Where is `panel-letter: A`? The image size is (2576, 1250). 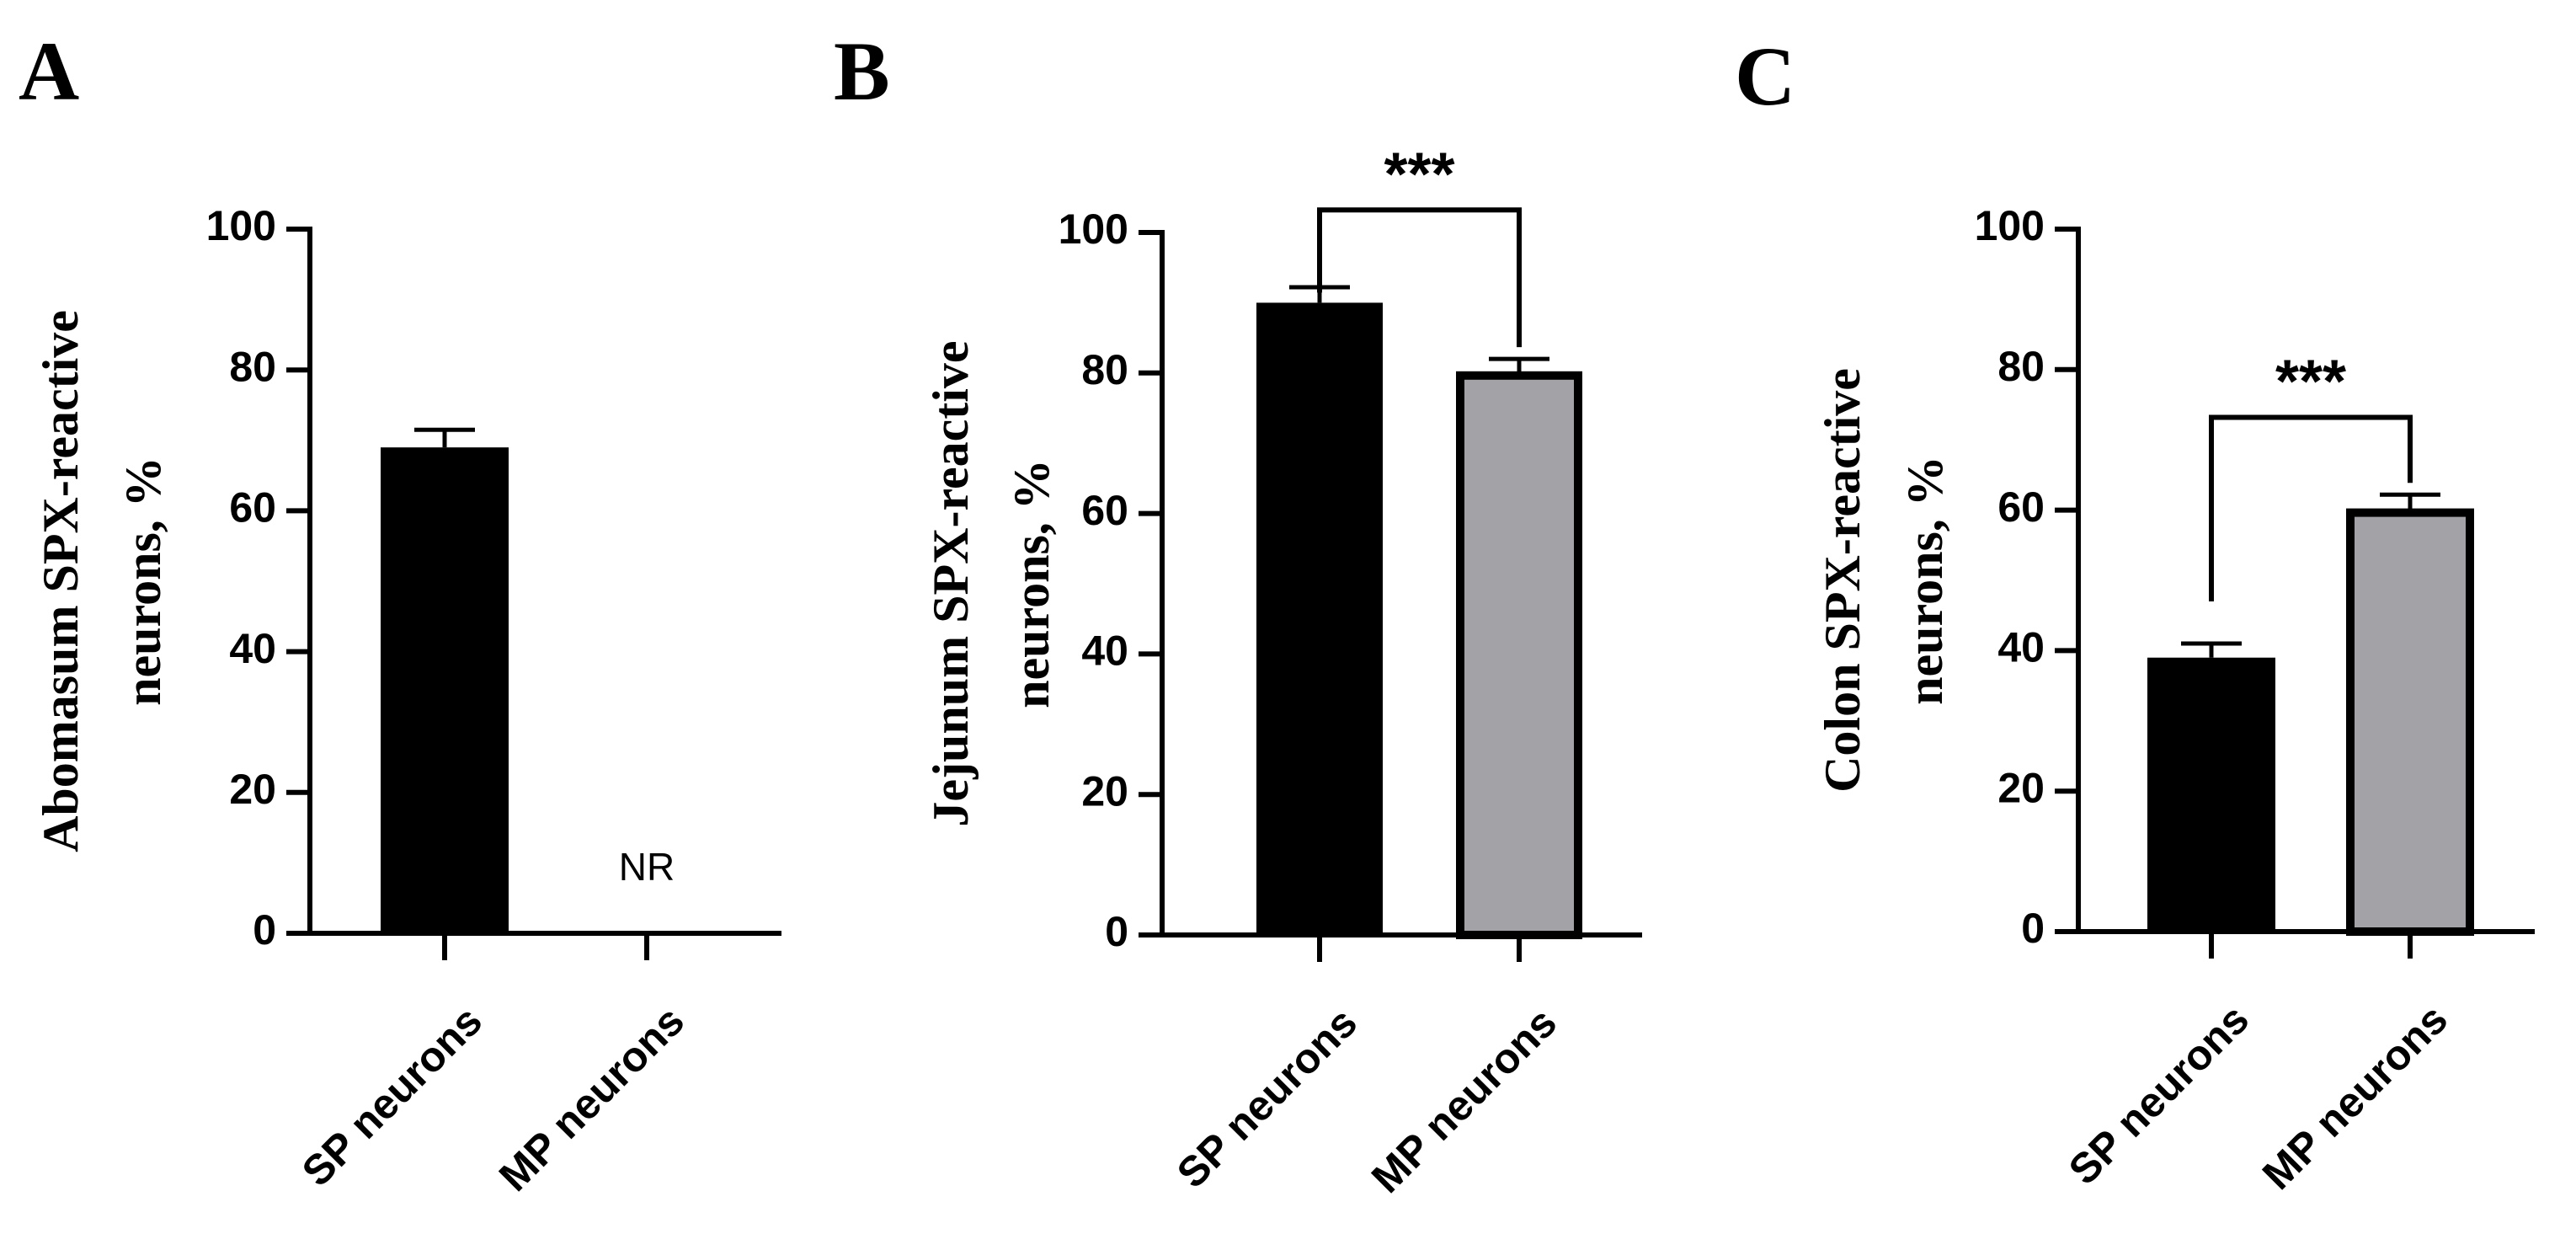
panel-letter: A is located at coordinates (49, 71).